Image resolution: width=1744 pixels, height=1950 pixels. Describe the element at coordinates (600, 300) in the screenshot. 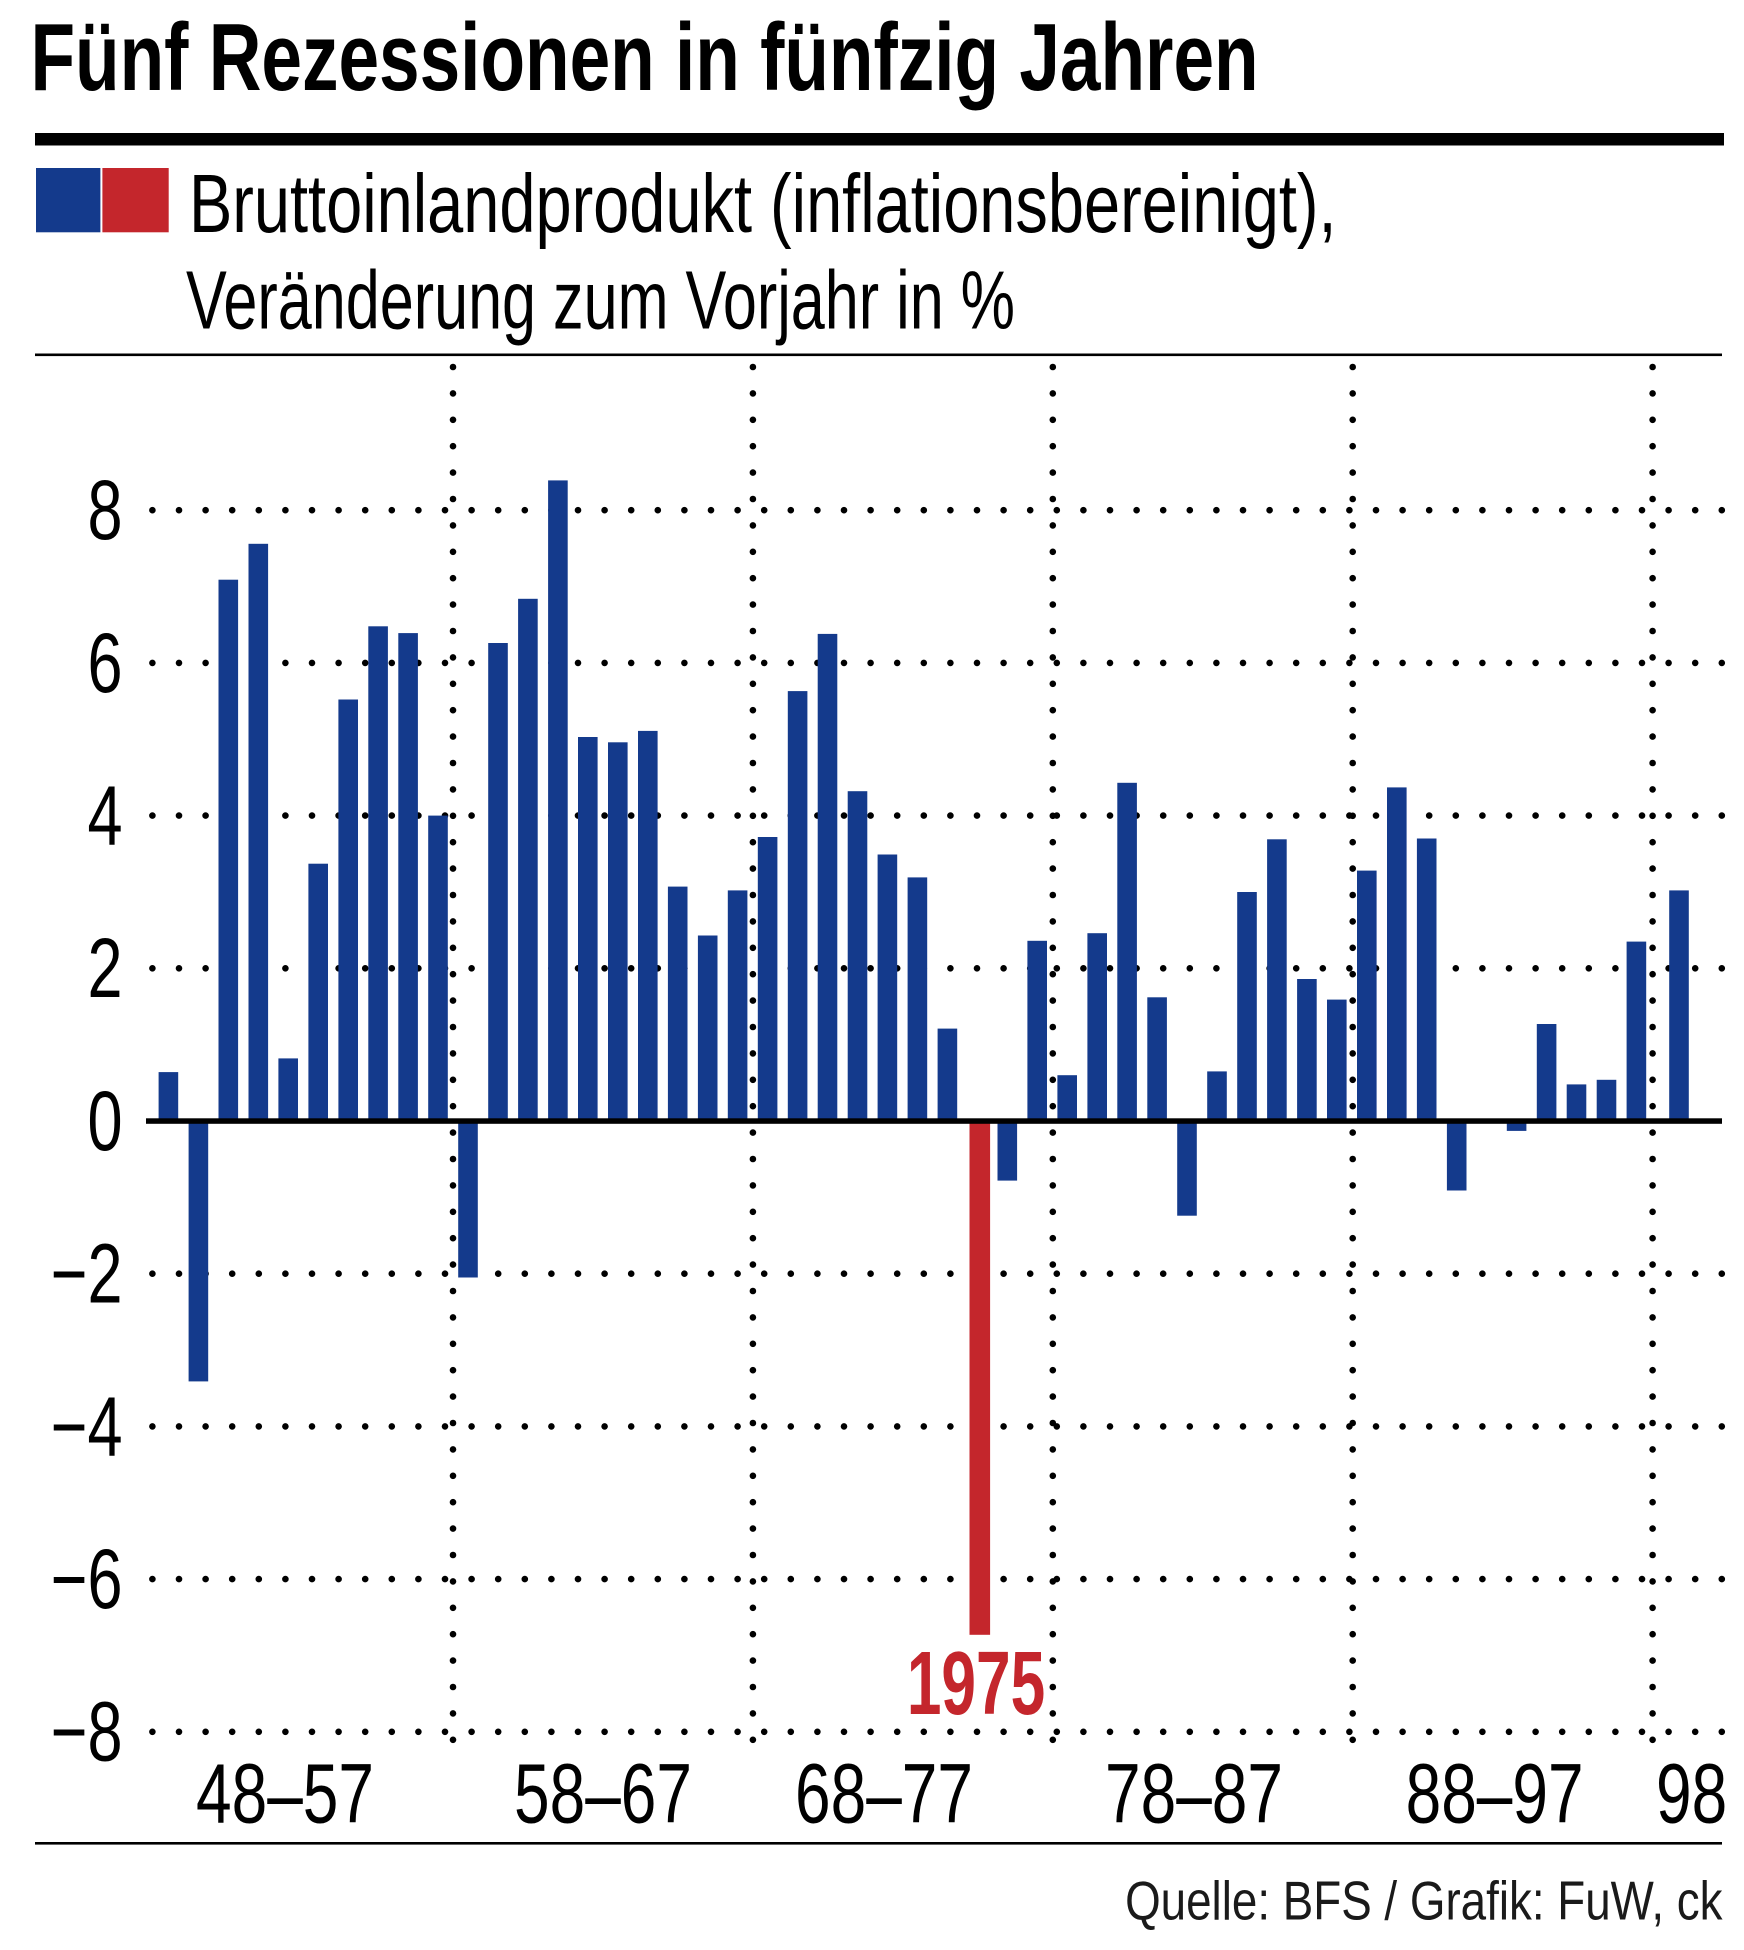

I see `svg-text: Veränderung zum Vorjahr in %` at that location.